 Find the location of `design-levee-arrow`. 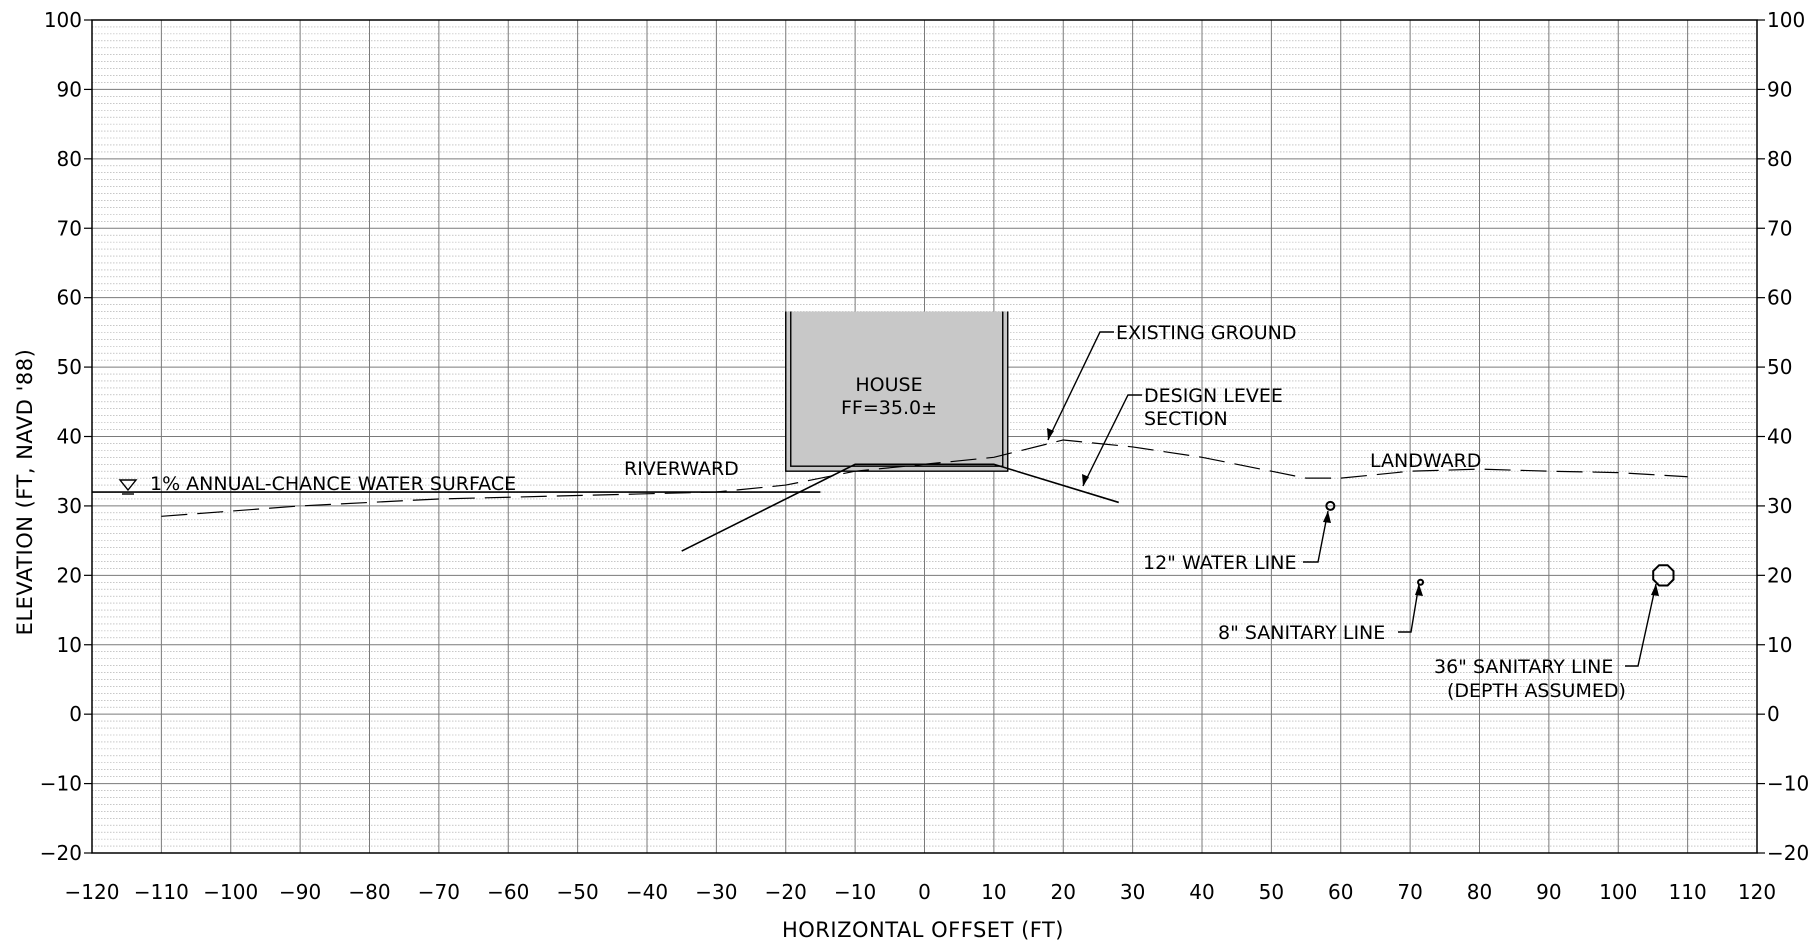

design-levee-arrow is located at coordinates (1085, 480).